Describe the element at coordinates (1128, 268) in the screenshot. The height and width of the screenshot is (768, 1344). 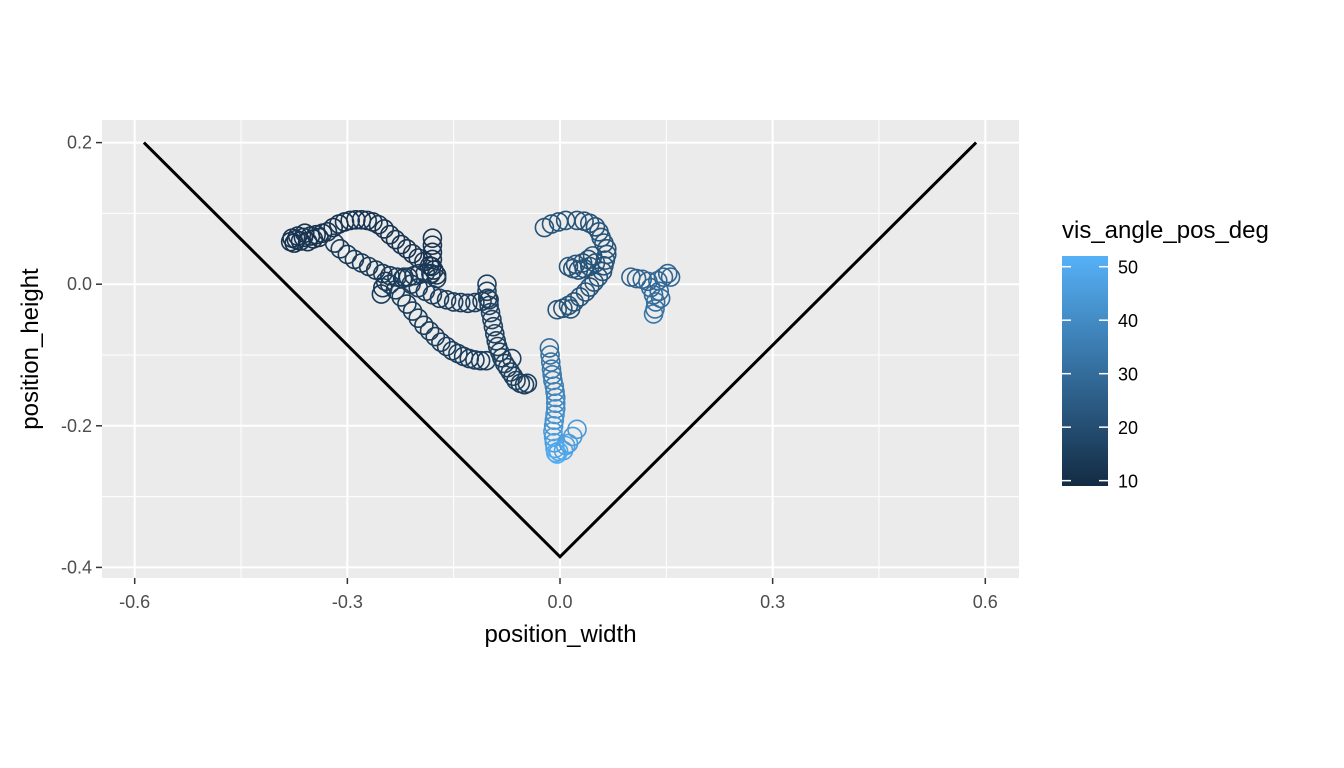
I see `colorbar-tick-label: 50` at that location.